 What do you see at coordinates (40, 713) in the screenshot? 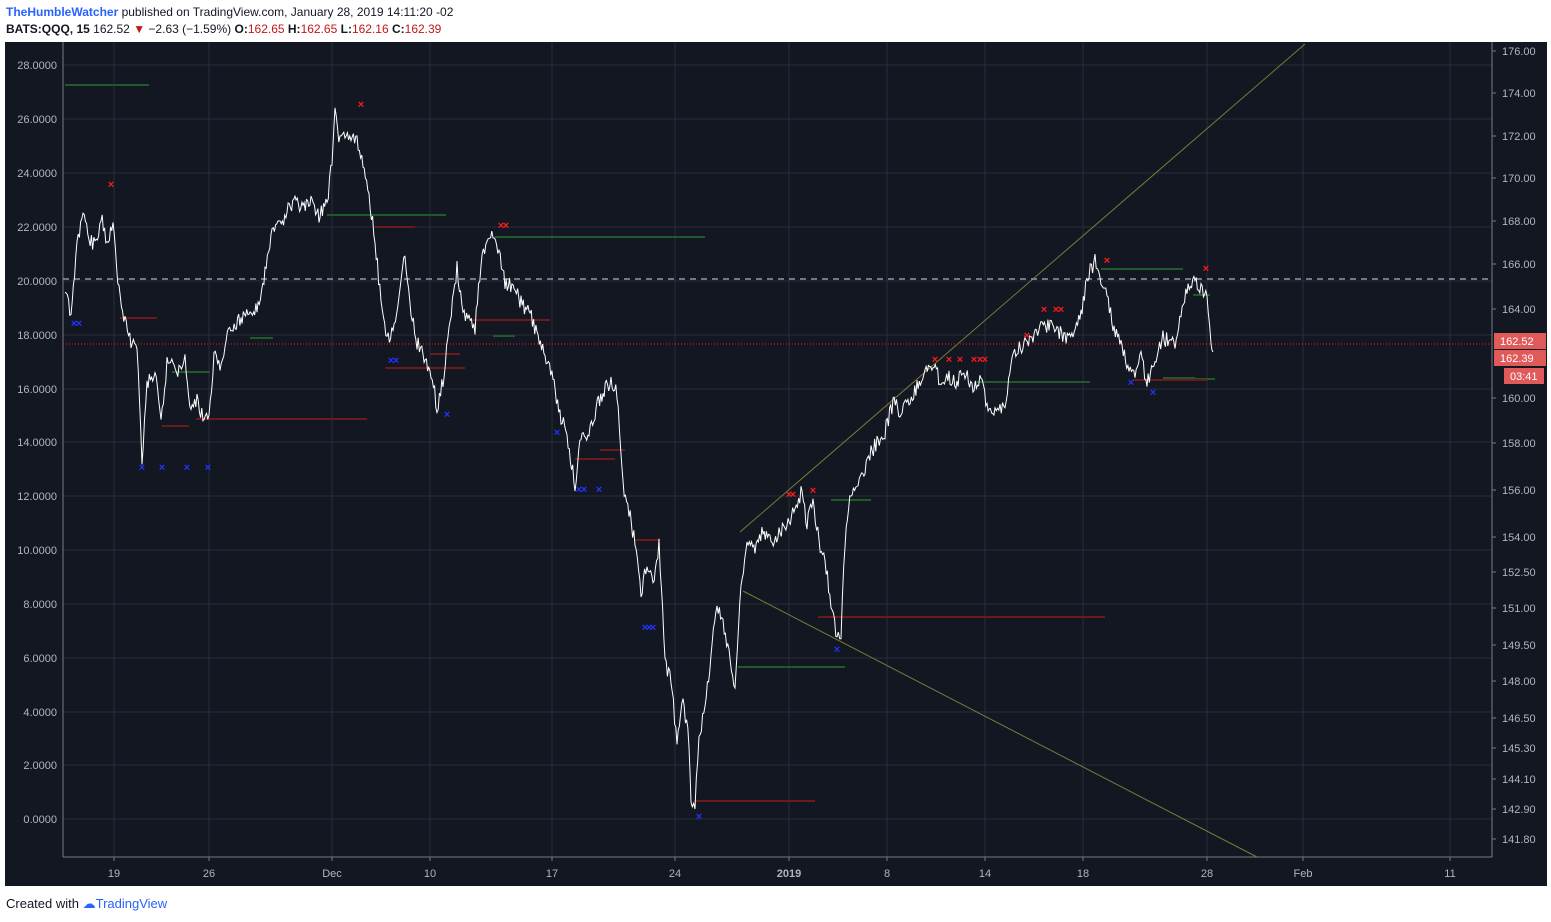
I see `left-axis-tick-label: 4.0000` at bounding box center [40, 713].